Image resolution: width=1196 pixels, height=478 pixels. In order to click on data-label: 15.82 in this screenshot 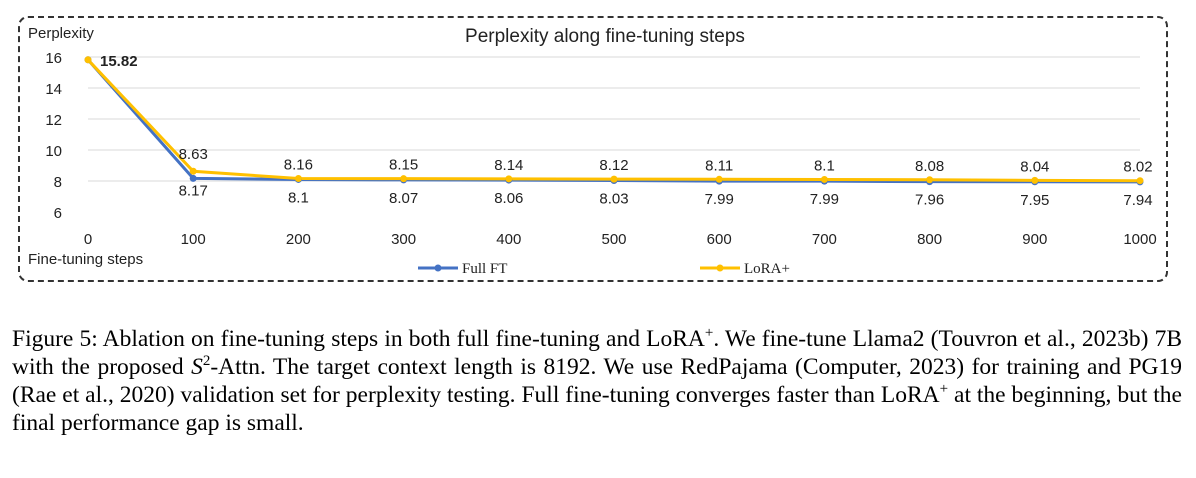, I will do `click(119, 61)`.